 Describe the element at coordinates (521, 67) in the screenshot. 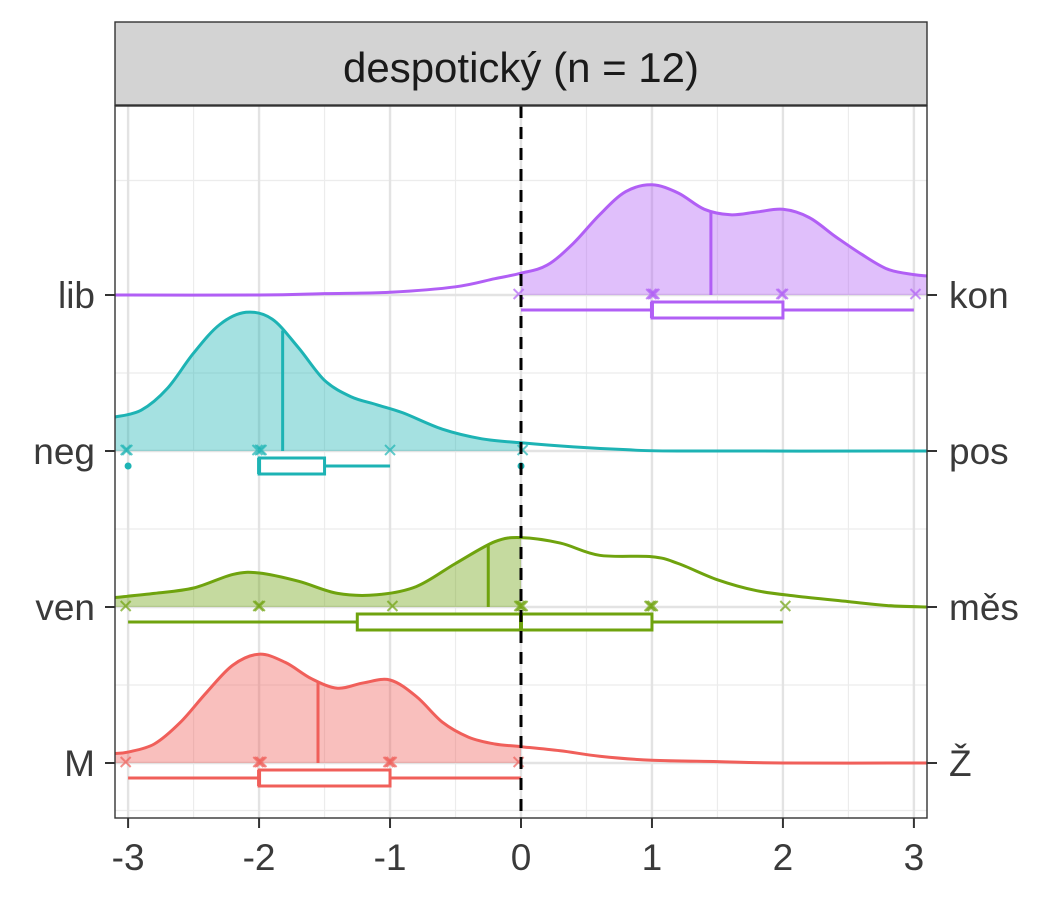

I see `facet-title: despotický (n = 12)` at that location.